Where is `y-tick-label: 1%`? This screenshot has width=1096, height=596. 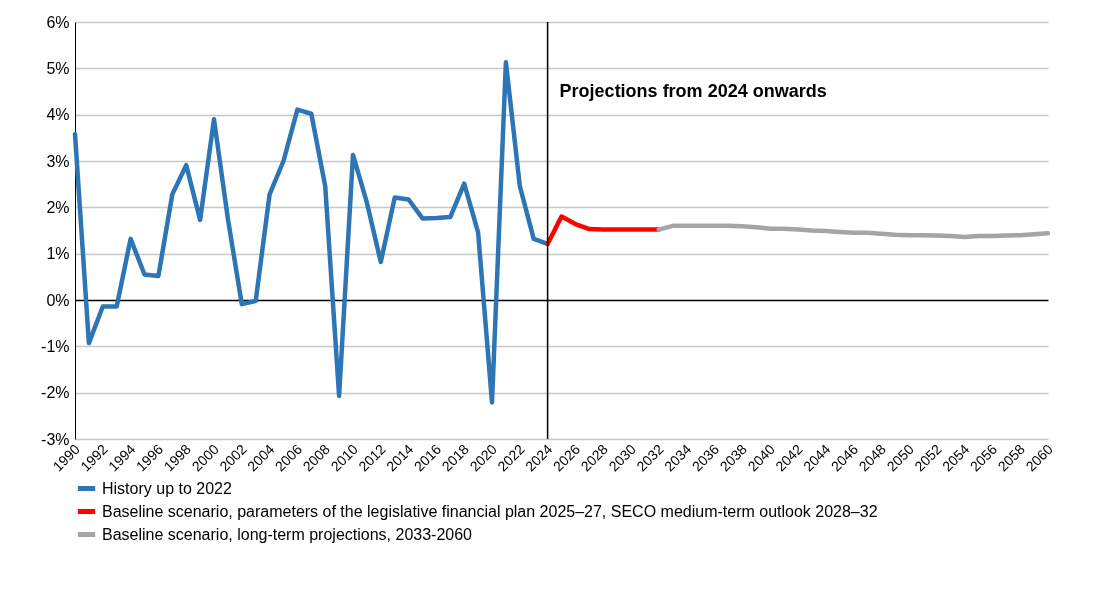
y-tick-label: 1% is located at coordinates (58, 254).